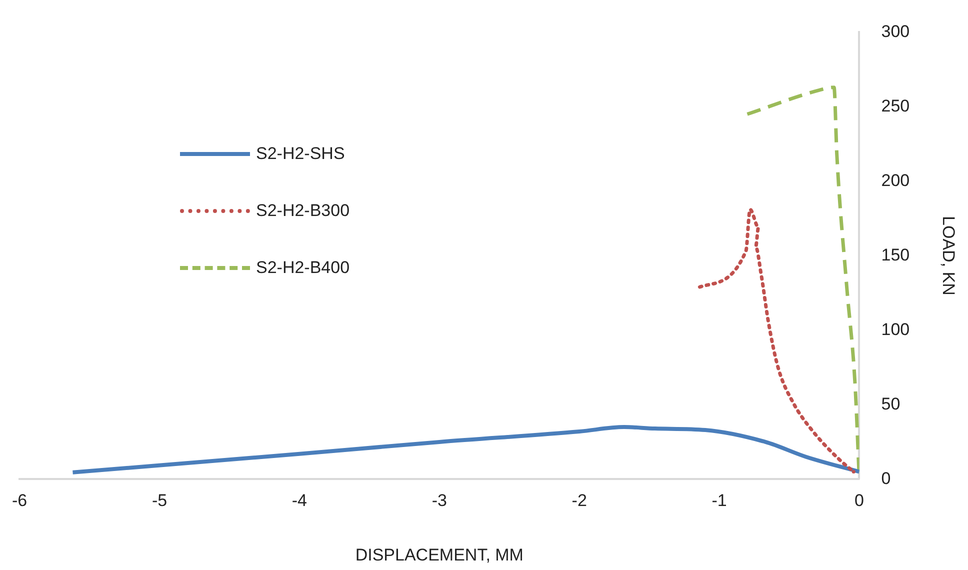  What do you see at coordinates (20, 500) in the screenshot?
I see `x-tick-label: -6` at bounding box center [20, 500].